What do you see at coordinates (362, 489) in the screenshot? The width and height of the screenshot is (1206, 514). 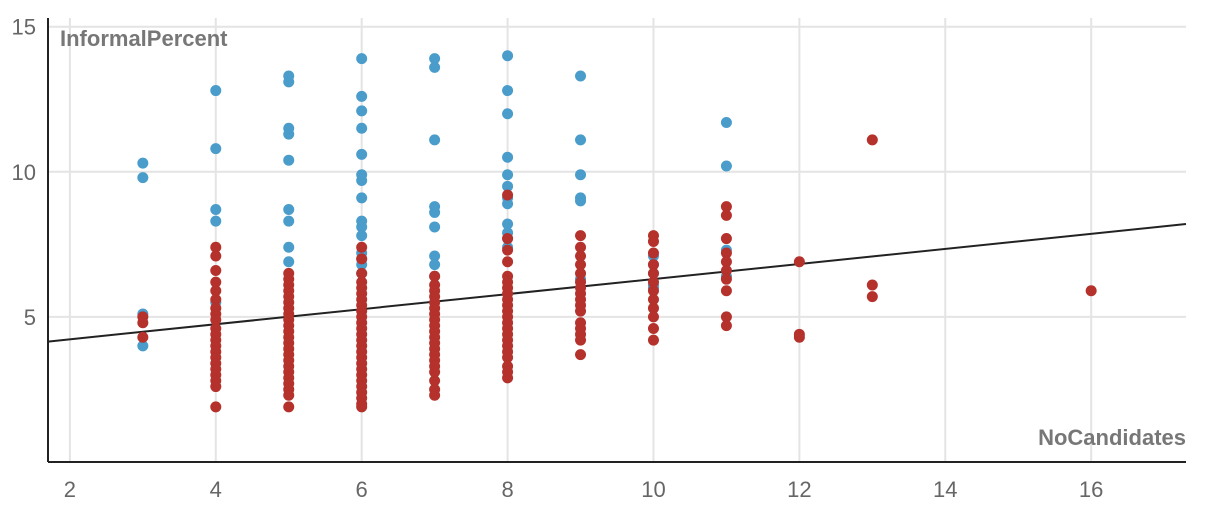 I see `x-tick-label: 6` at bounding box center [362, 489].